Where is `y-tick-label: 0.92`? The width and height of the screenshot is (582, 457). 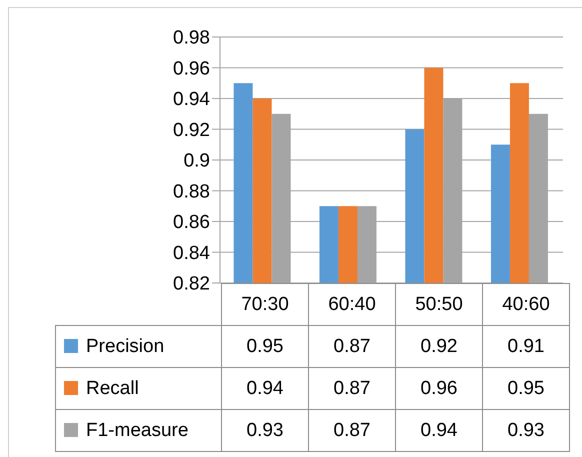
y-tick-label: 0.92 is located at coordinates (191, 130).